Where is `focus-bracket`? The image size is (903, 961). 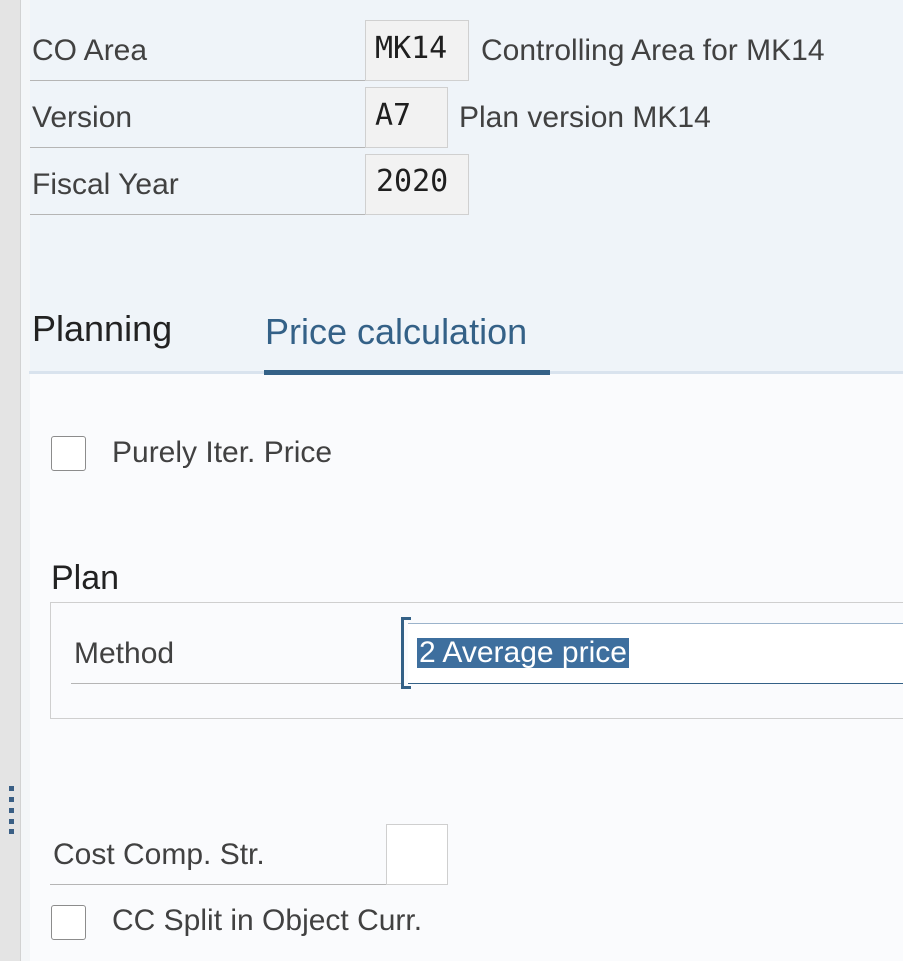 focus-bracket is located at coordinates (406, 653).